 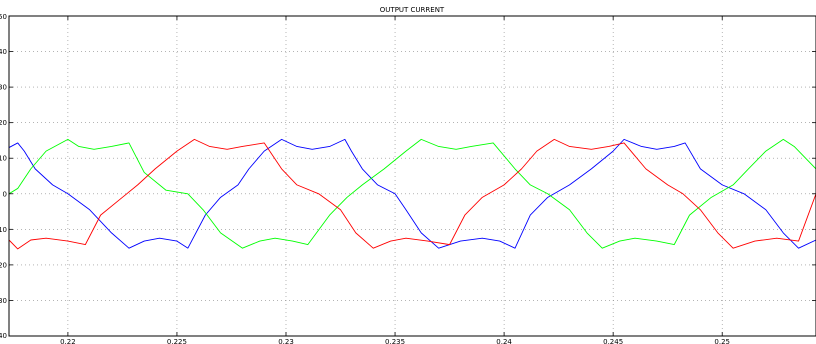 I want to click on y-tick-label: -20, so click(x=3, y=265).